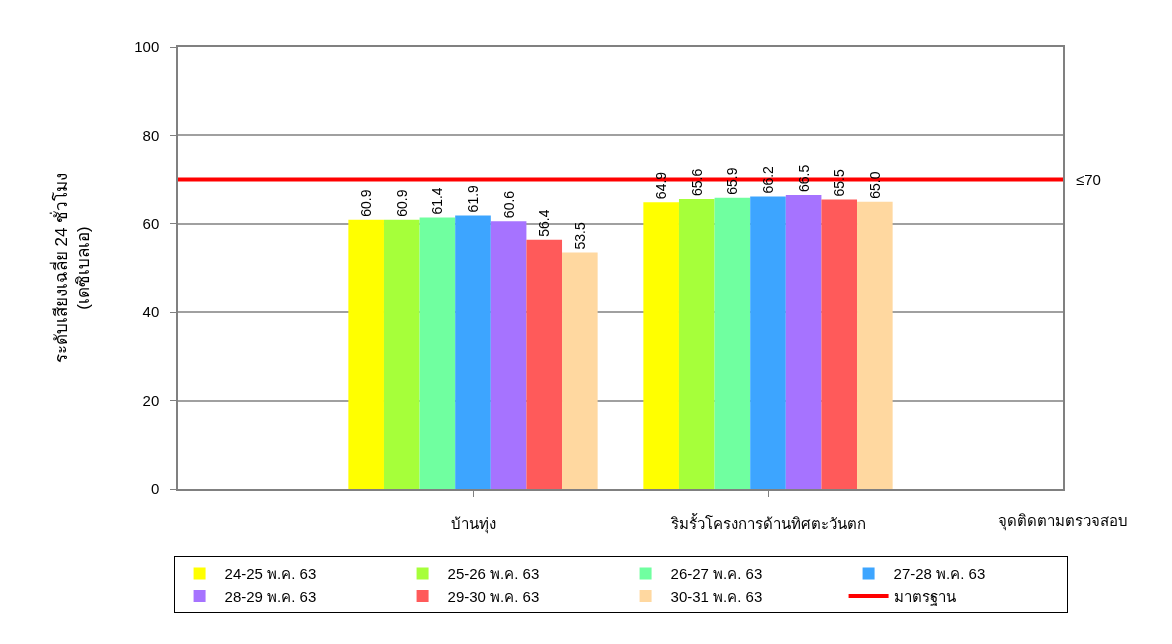  I want to click on legend-label: 24-25 พ.ค. 63, so click(270, 574).